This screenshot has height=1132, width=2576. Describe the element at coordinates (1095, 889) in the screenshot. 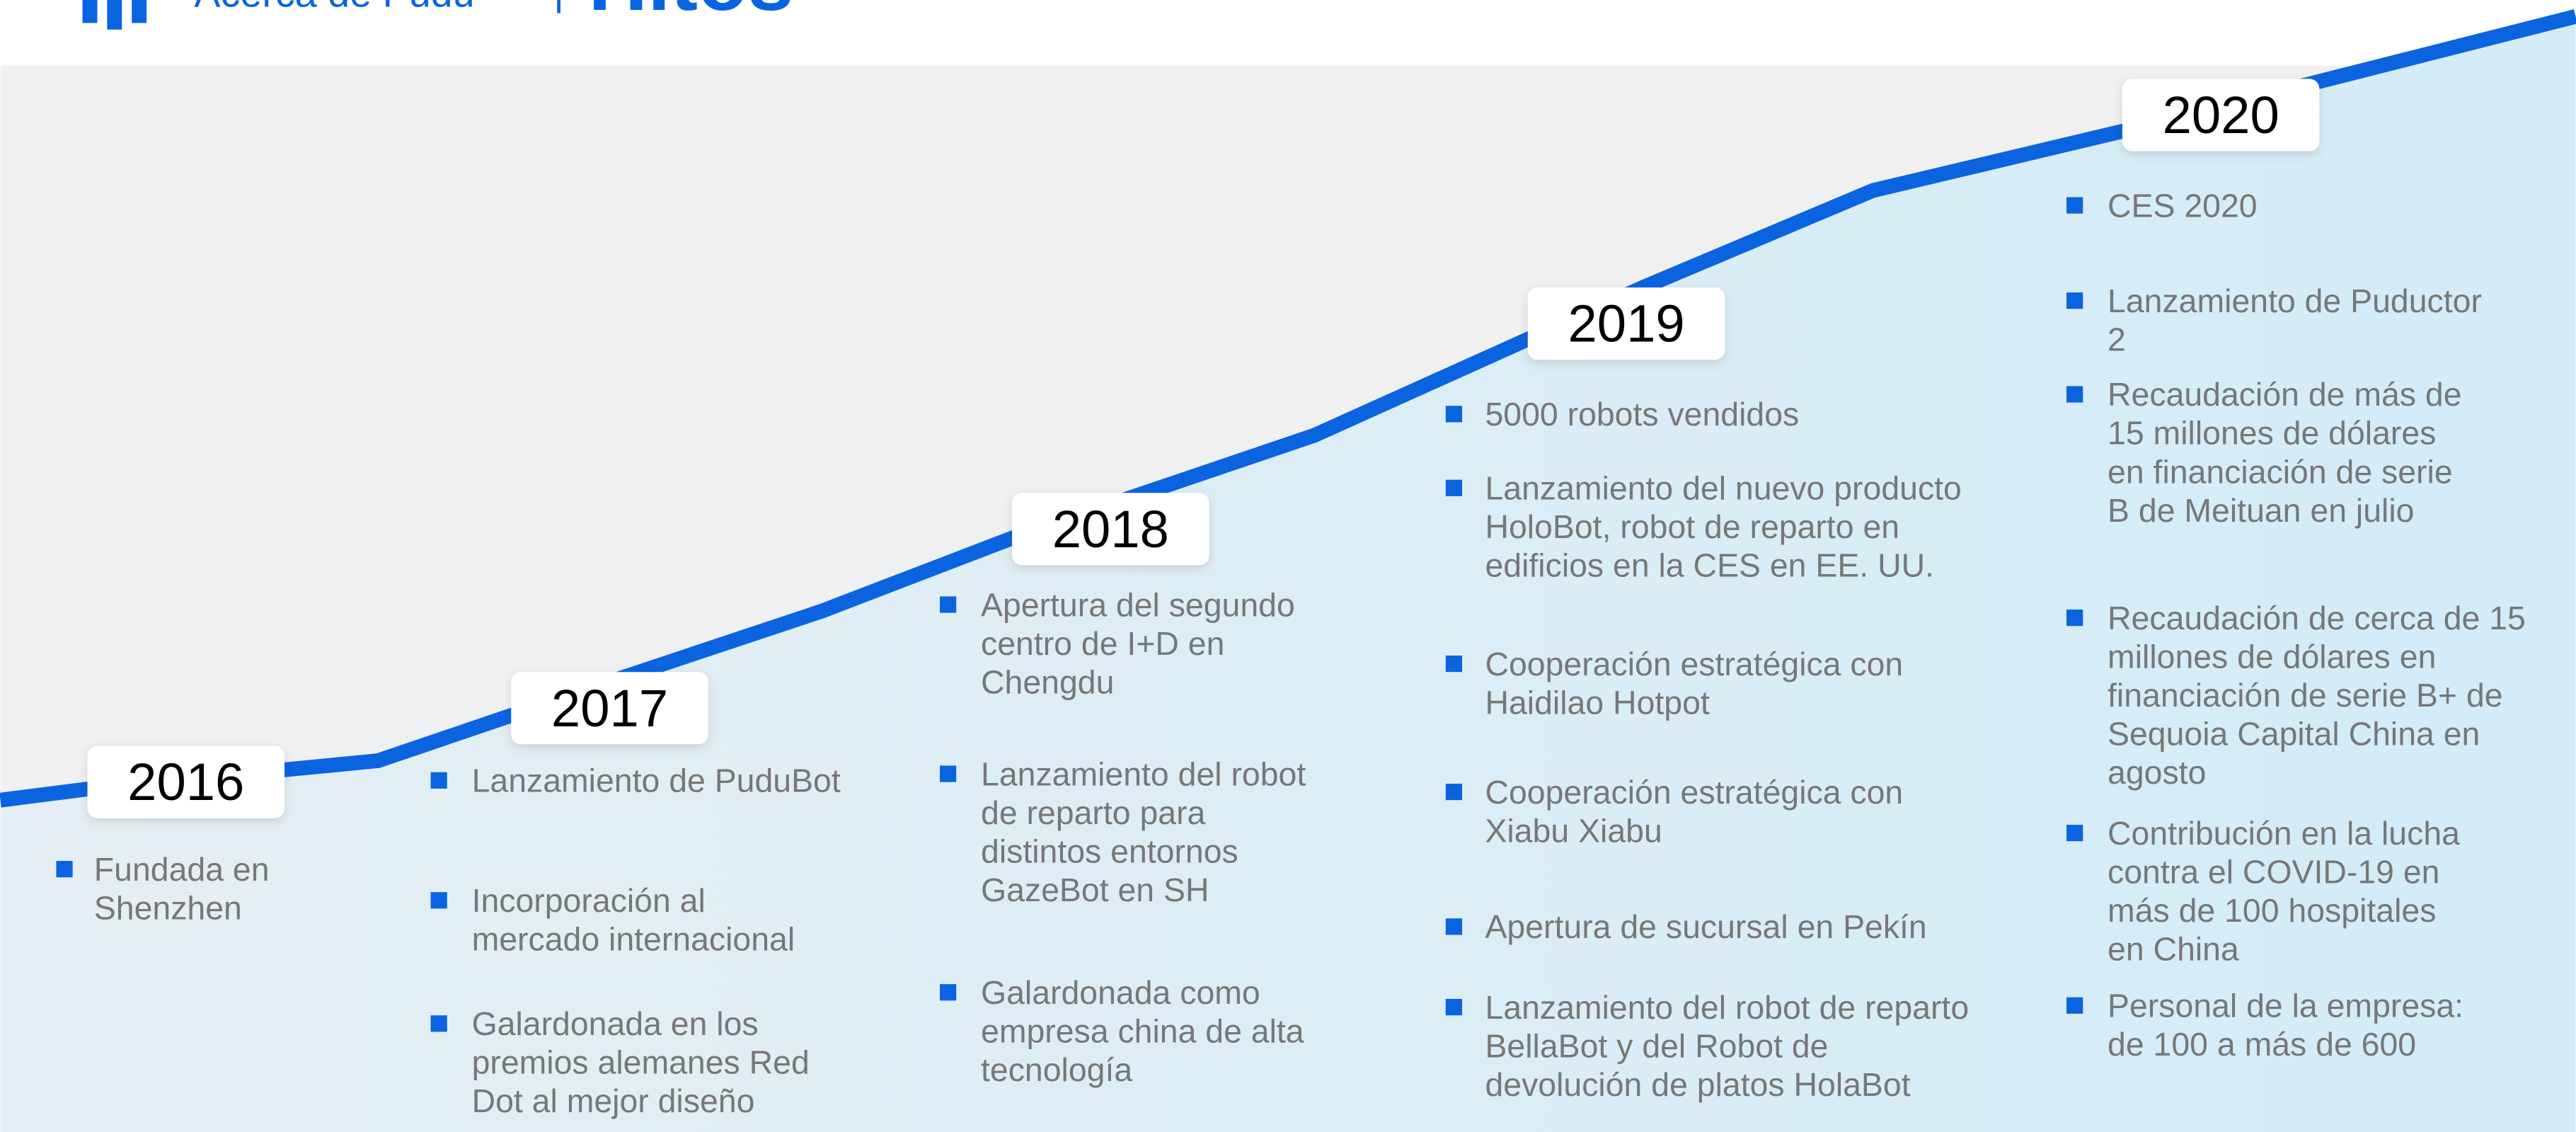

I see `milestone-text: GazeBot en SH` at that location.